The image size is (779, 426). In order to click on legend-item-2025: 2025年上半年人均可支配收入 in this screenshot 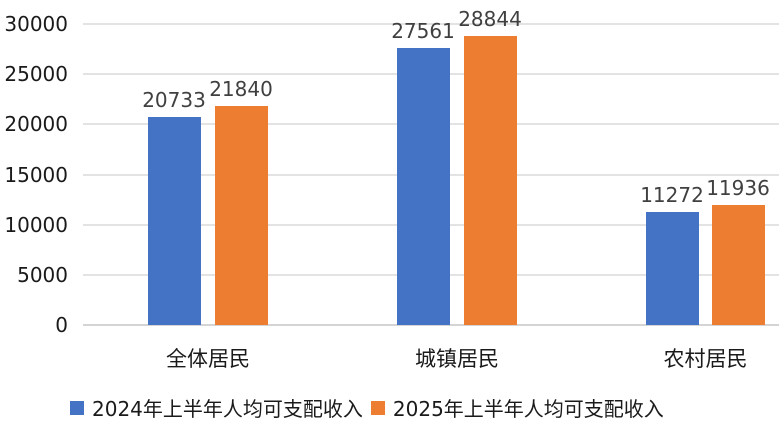, I will do `click(517, 407)`.